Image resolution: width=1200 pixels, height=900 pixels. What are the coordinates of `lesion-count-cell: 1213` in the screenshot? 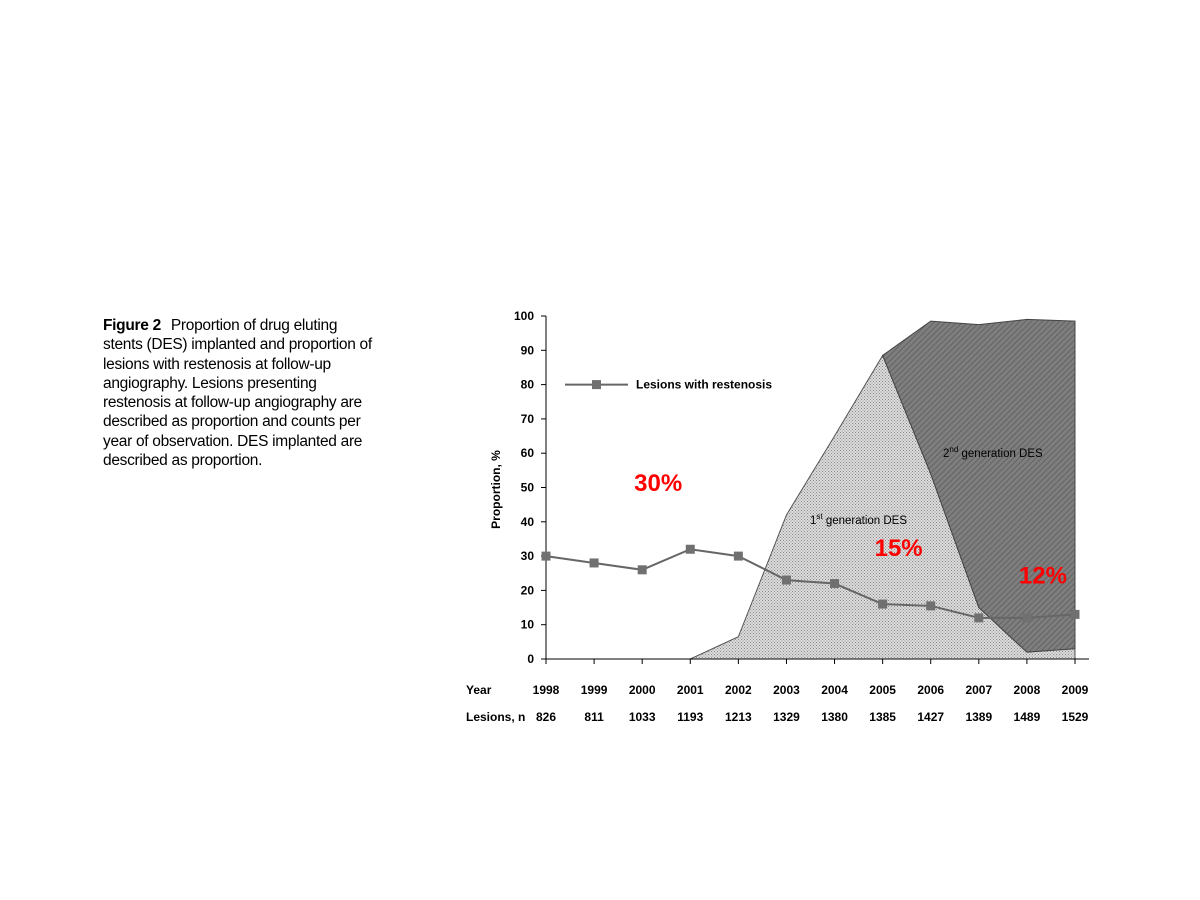 It's located at (738, 717).